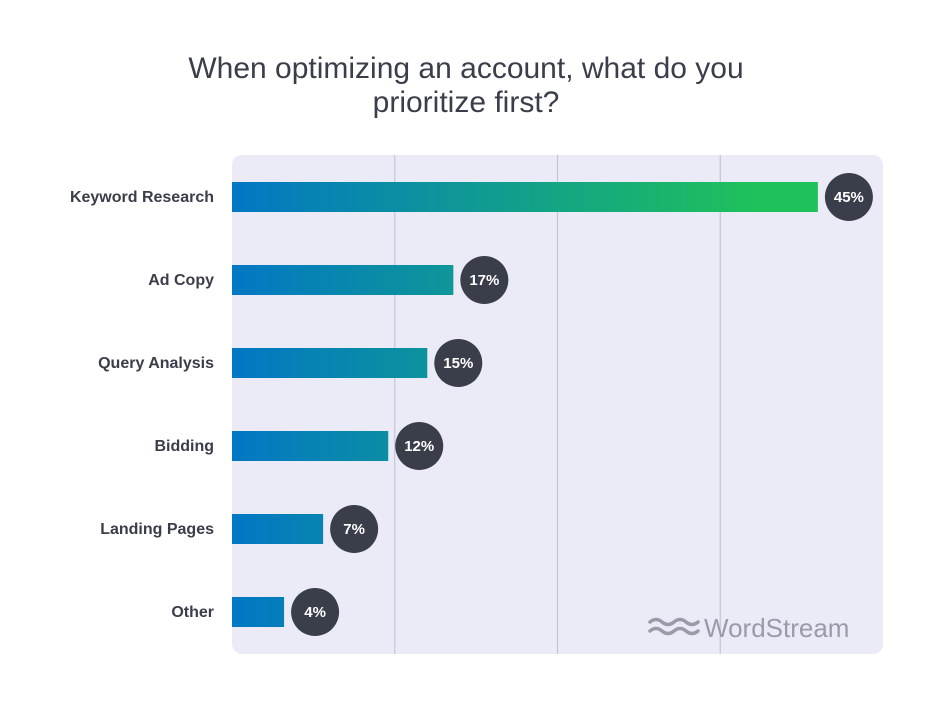  I want to click on category-label: Landing Pages, so click(157, 529).